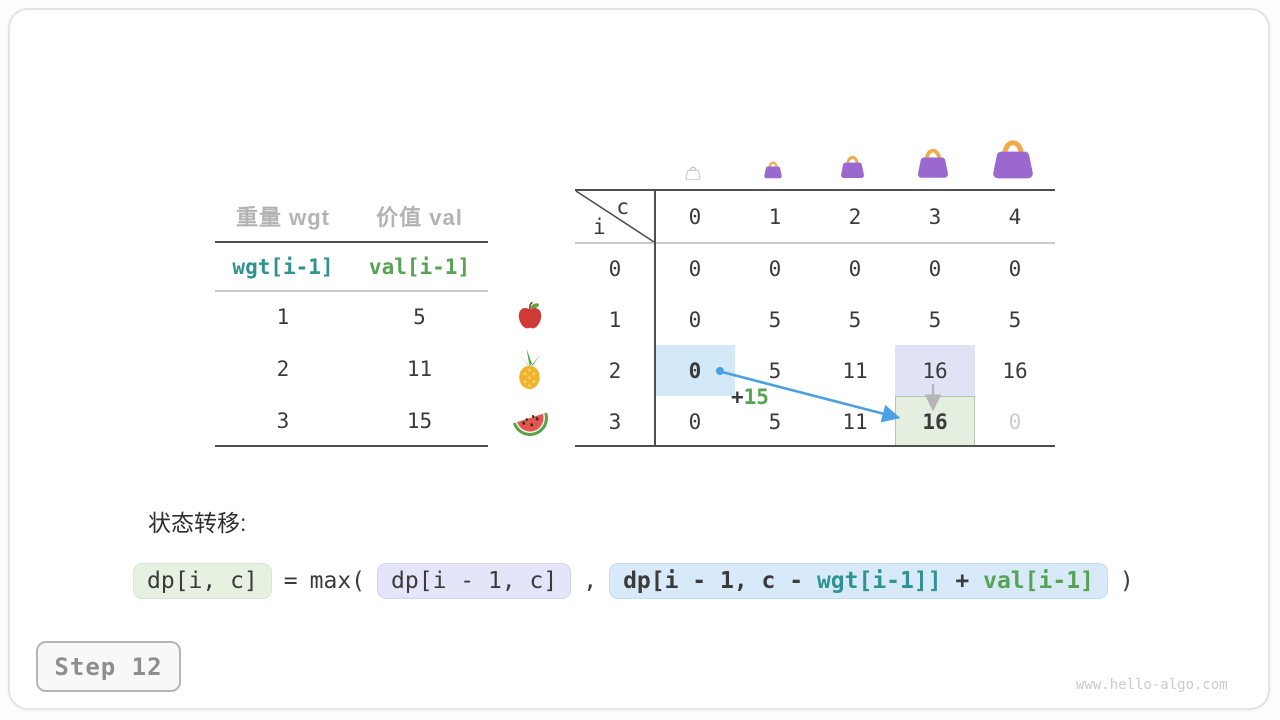 This screenshot has width=1280, height=720. I want to click on watermelon-icon, so click(530, 423).